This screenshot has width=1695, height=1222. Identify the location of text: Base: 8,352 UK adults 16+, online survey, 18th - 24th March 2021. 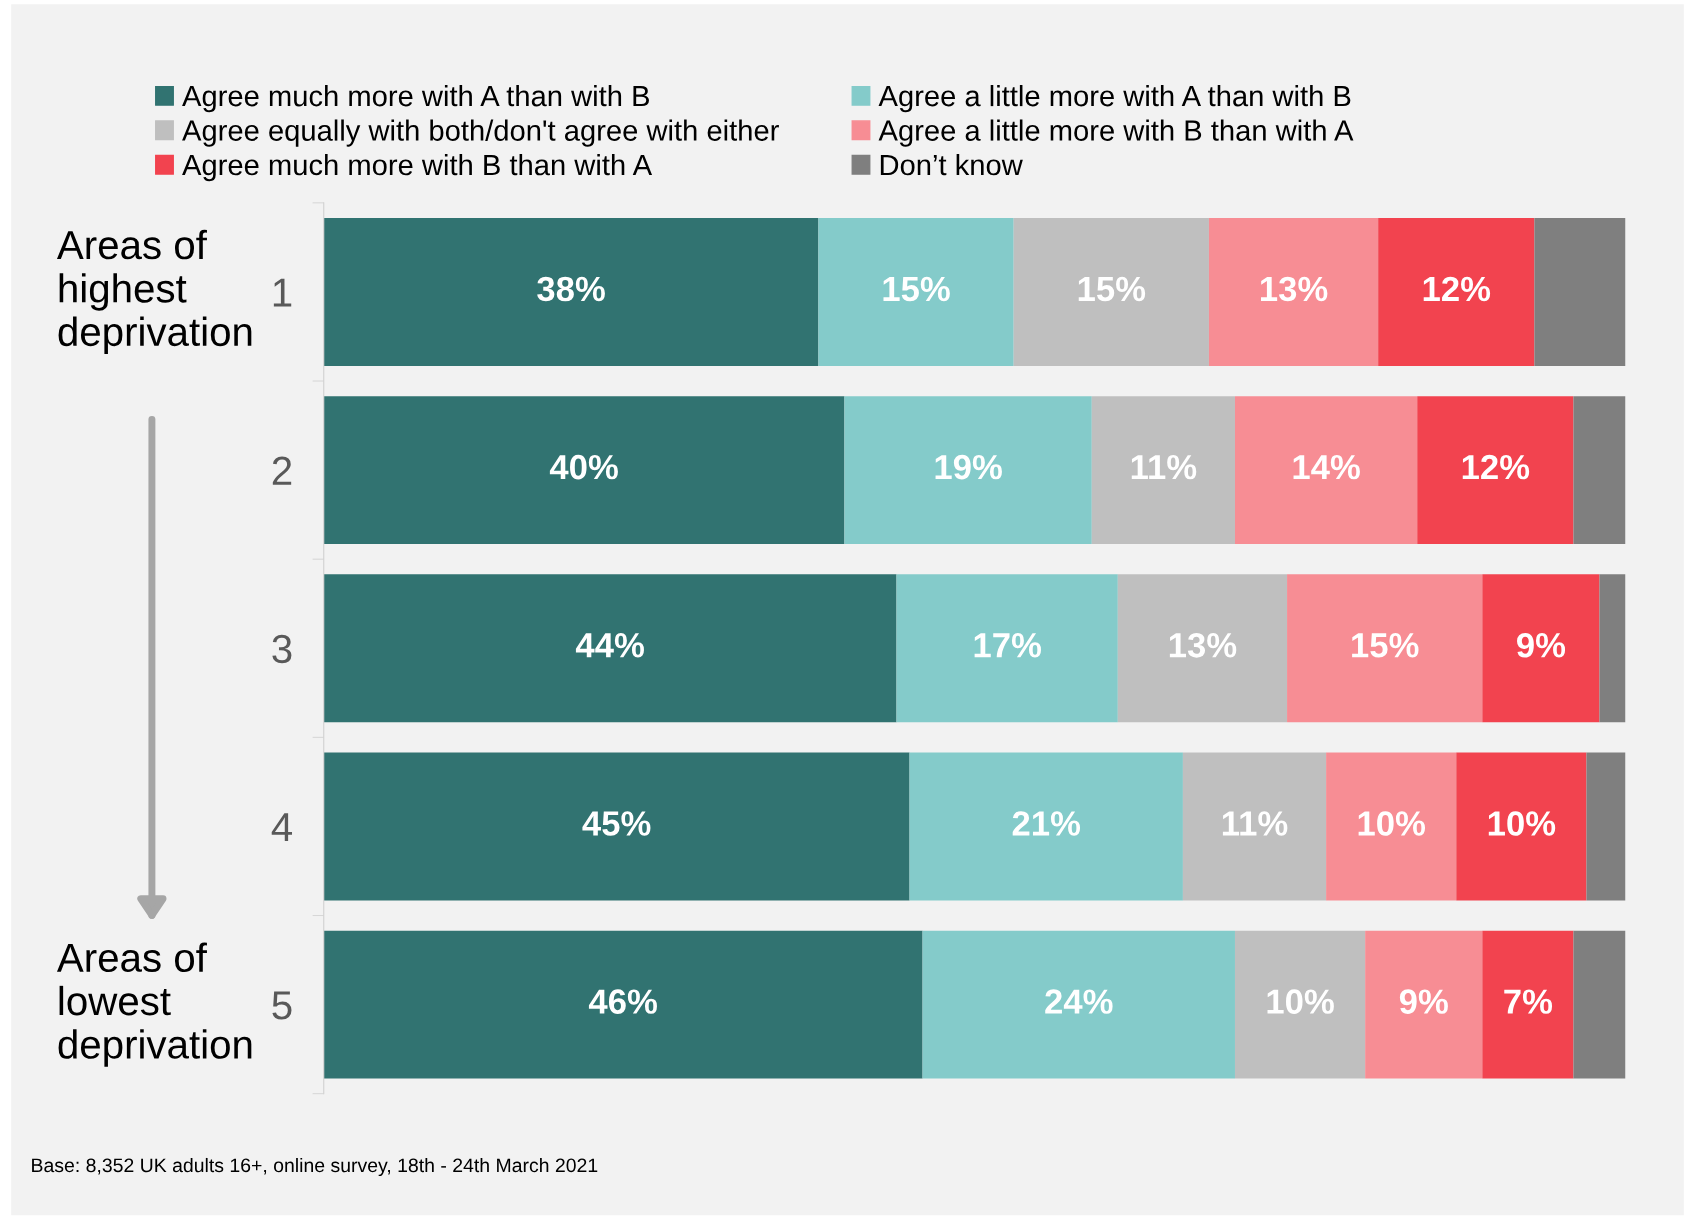
(315, 1167).